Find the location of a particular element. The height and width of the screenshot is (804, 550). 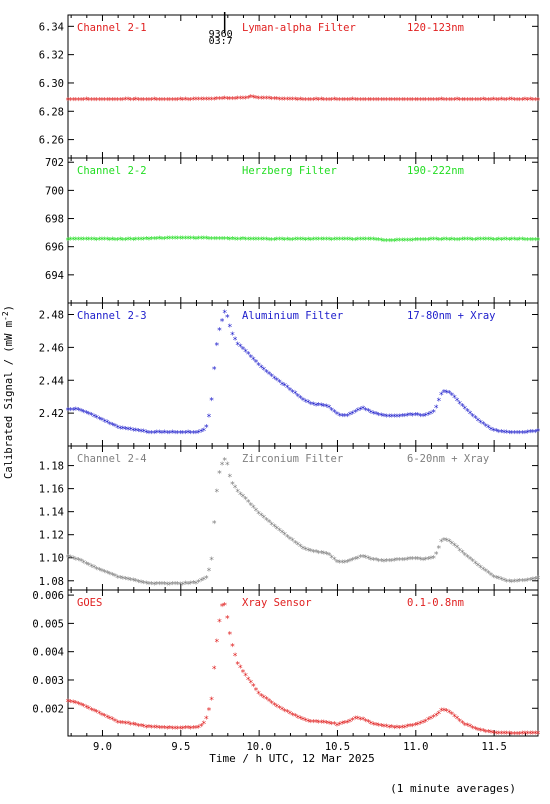

filter-label: Xray Sensor is located at coordinates (277, 603).